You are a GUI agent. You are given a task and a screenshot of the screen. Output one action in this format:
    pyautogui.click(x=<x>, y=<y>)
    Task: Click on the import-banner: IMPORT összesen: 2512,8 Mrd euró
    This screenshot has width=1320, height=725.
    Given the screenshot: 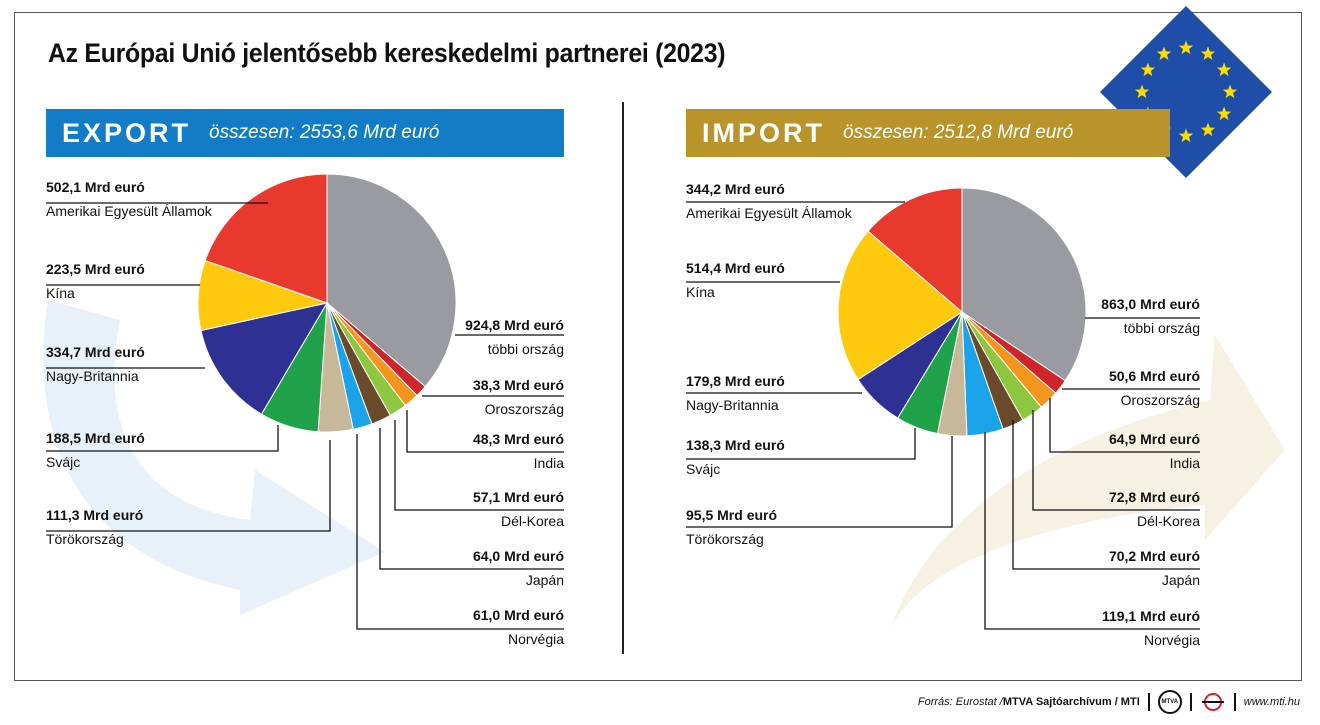 What is the action you would take?
    pyautogui.click(x=928, y=133)
    